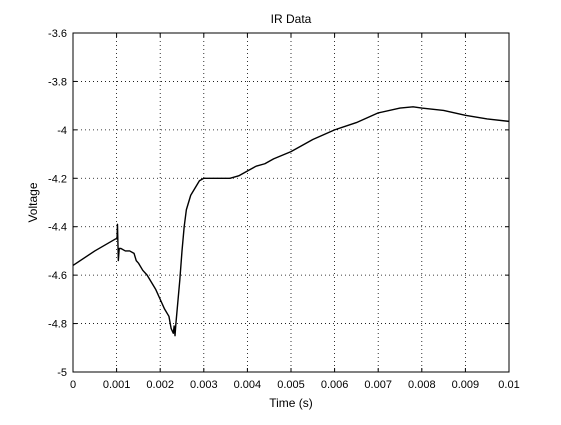 This screenshot has height=425, width=561. Describe the element at coordinates (57, 82) in the screenshot. I see `y-tick-label: -3.8` at that location.